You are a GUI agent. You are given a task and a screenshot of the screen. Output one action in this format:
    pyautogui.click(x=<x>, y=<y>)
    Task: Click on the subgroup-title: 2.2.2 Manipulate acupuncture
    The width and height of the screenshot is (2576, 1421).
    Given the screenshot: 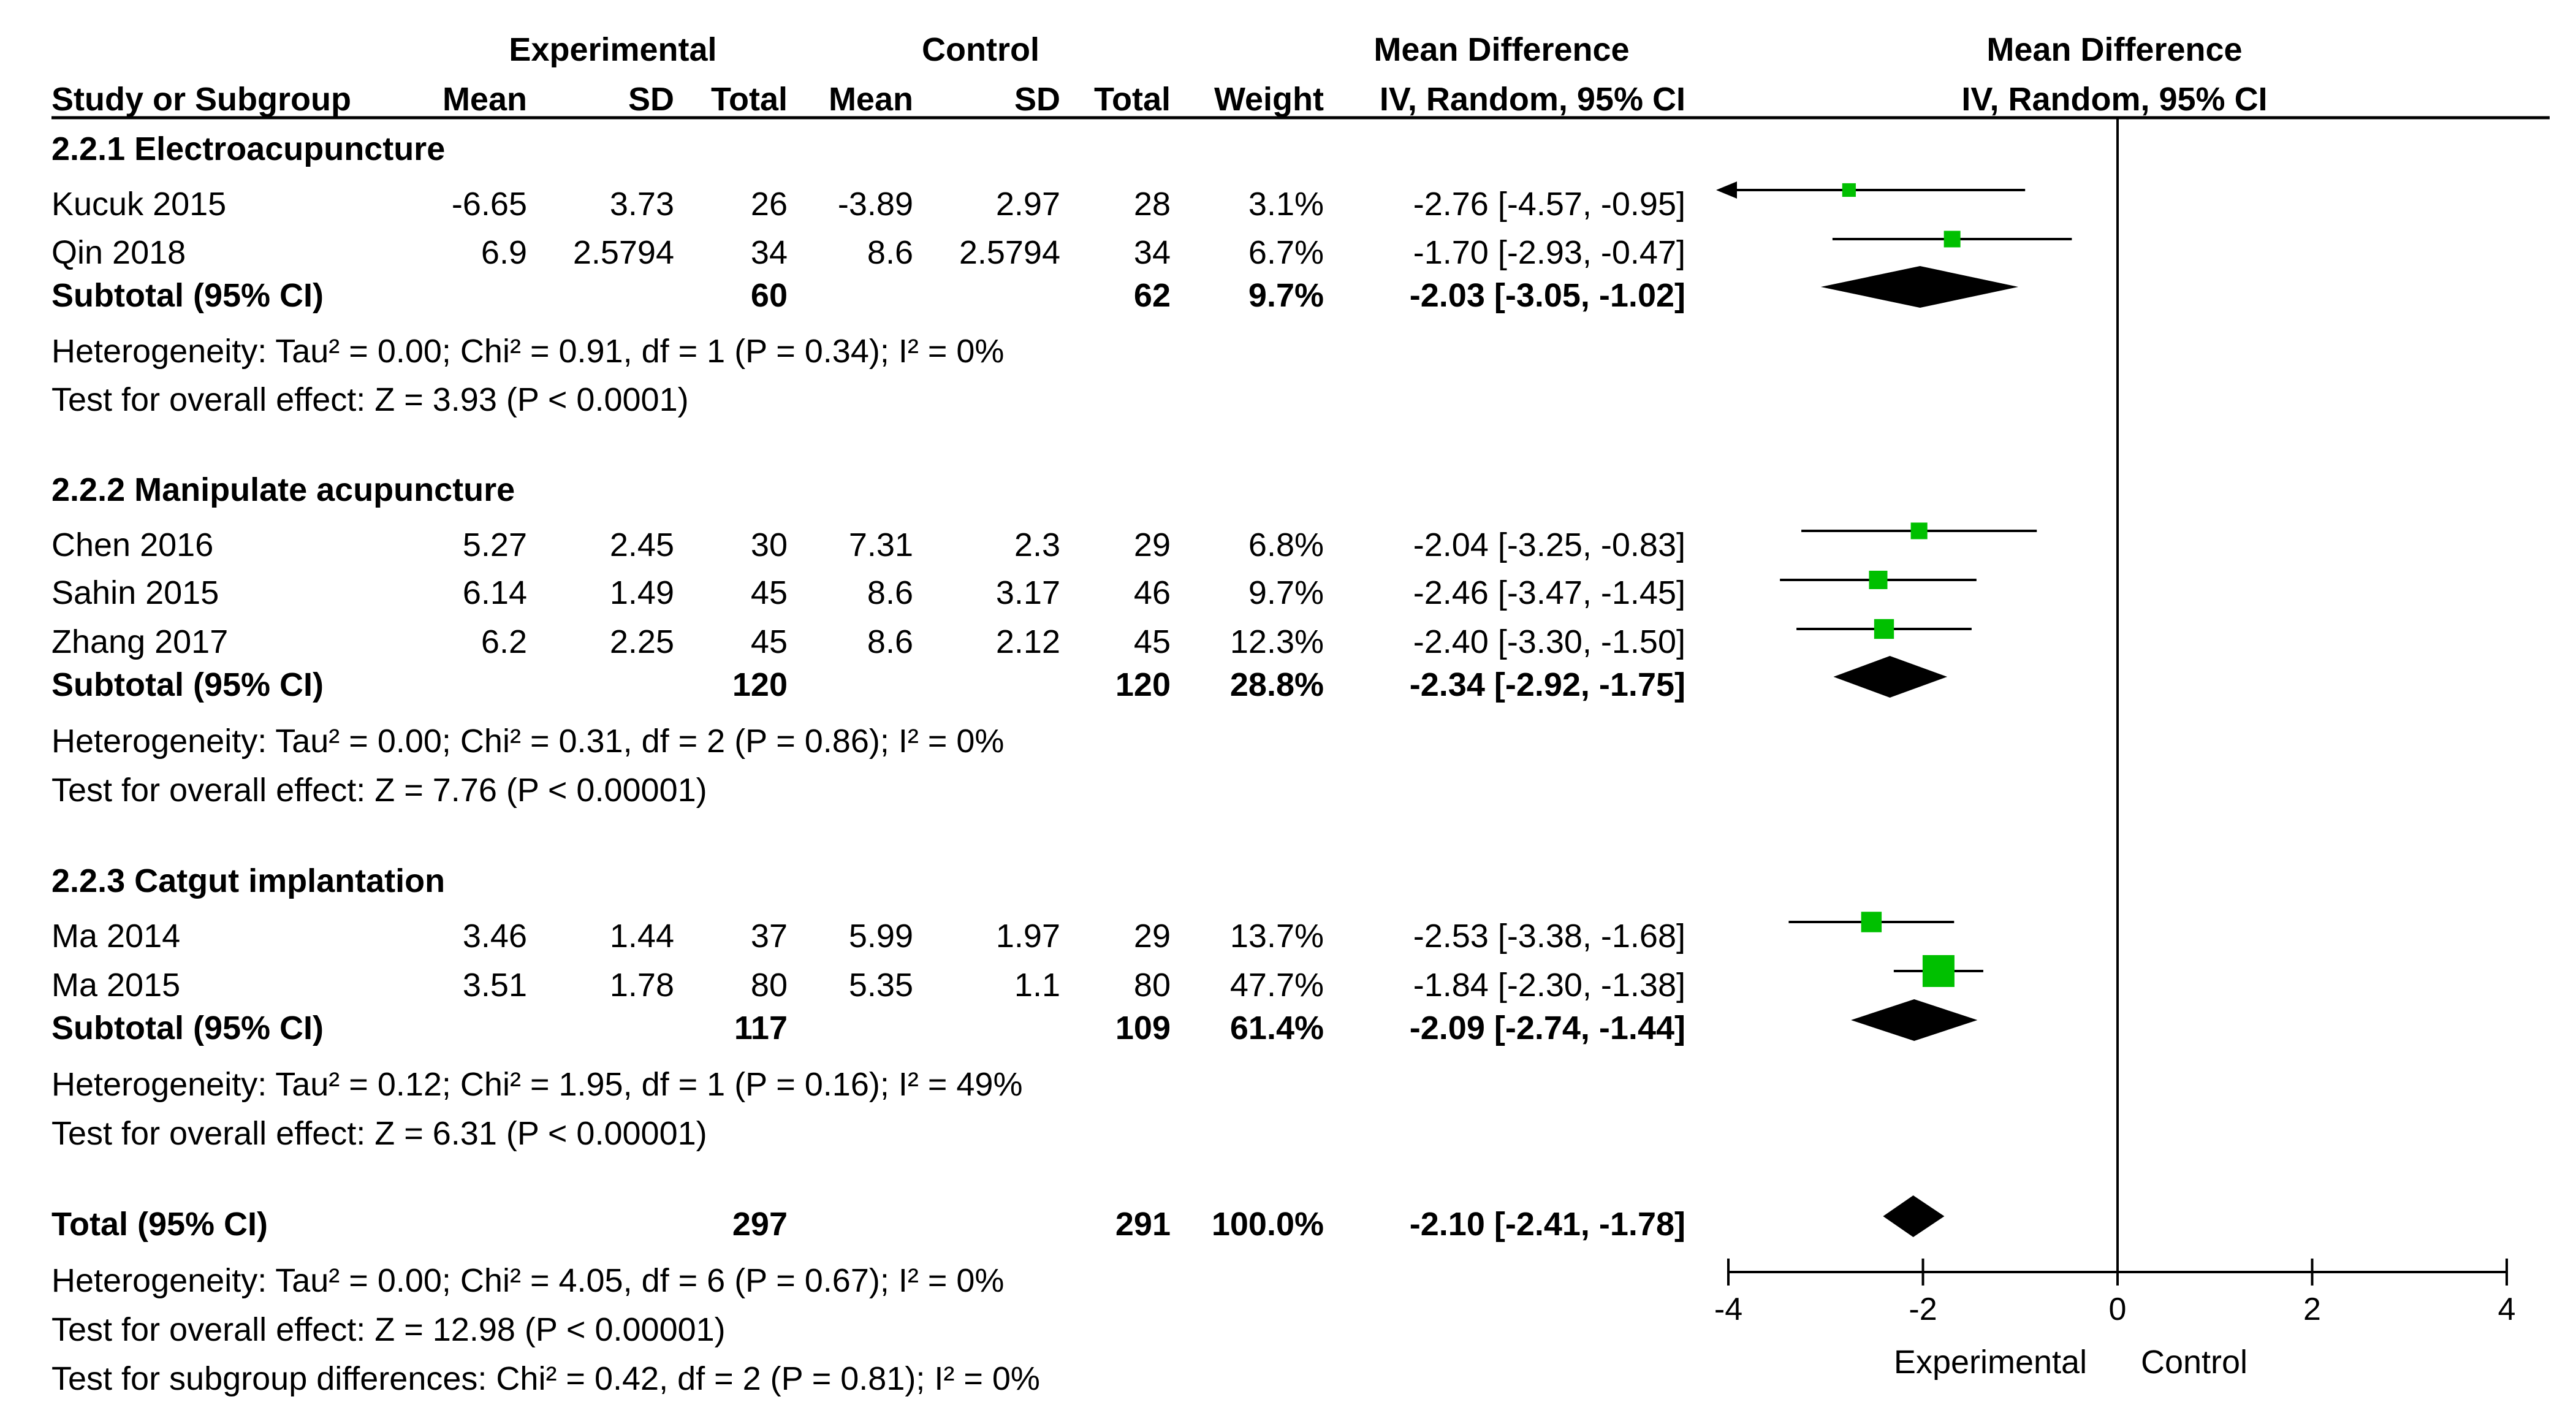 What is the action you would take?
    pyautogui.click(x=283, y=489)
    